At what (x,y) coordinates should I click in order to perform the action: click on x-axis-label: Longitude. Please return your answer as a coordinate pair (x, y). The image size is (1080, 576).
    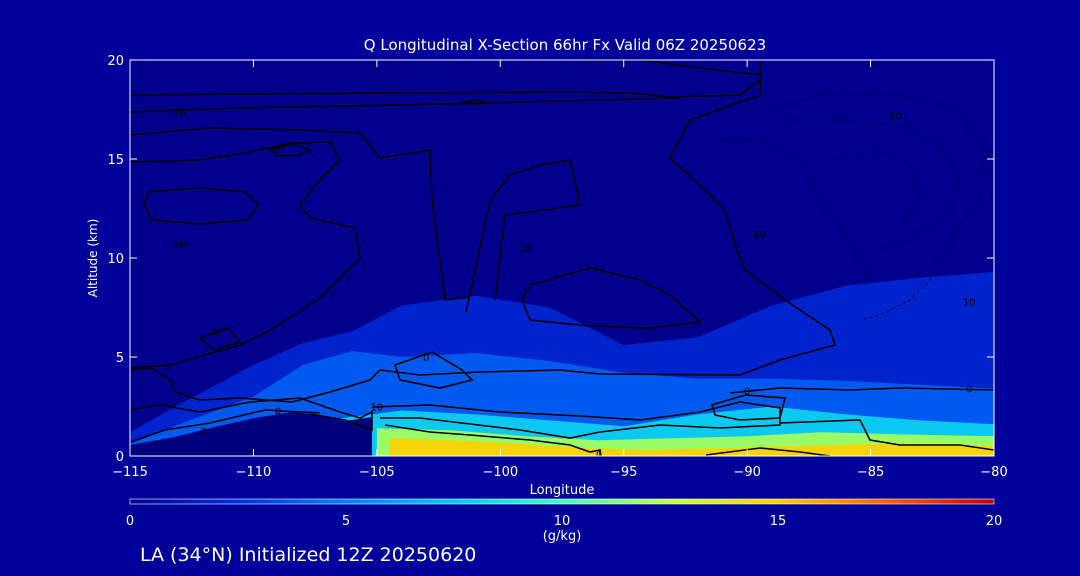
    Looking at the image, I should click on (562, 490).